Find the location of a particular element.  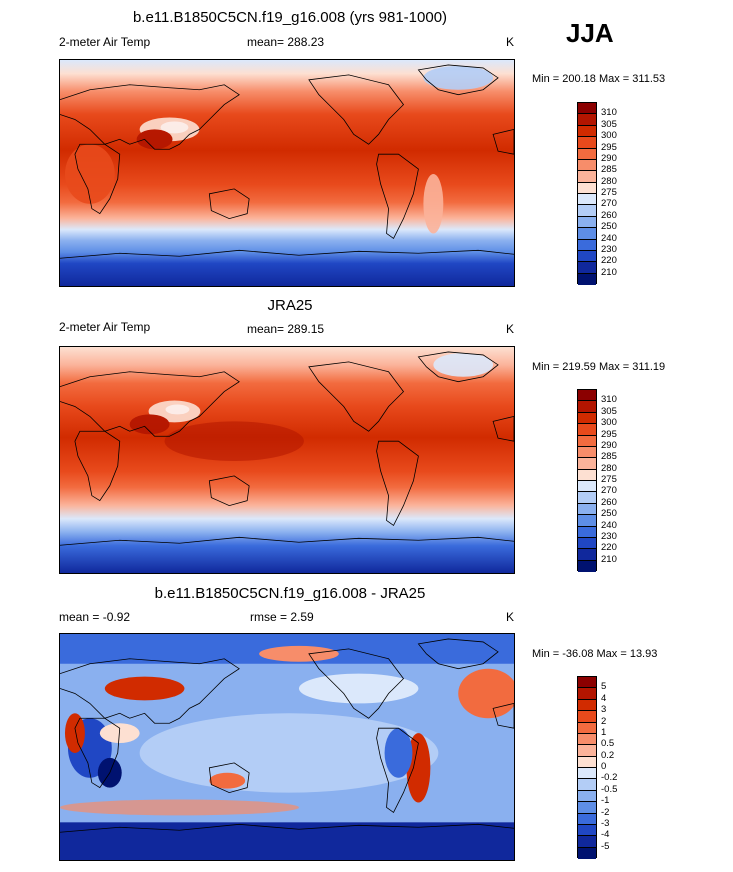

colorbar-label: 260 is located at coordinates (609, 215).